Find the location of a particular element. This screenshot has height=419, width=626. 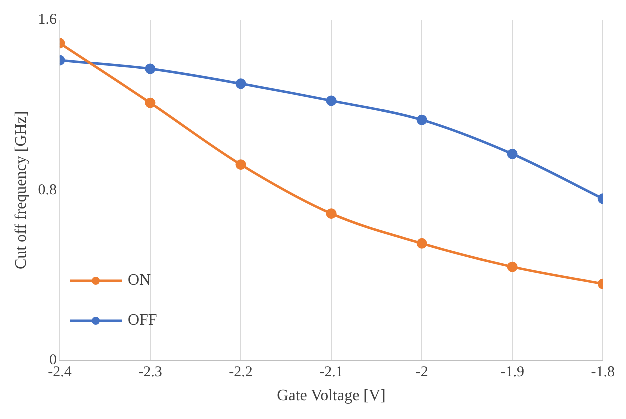

y-tick-label: 1.6 is located at coordinates (48, 20).